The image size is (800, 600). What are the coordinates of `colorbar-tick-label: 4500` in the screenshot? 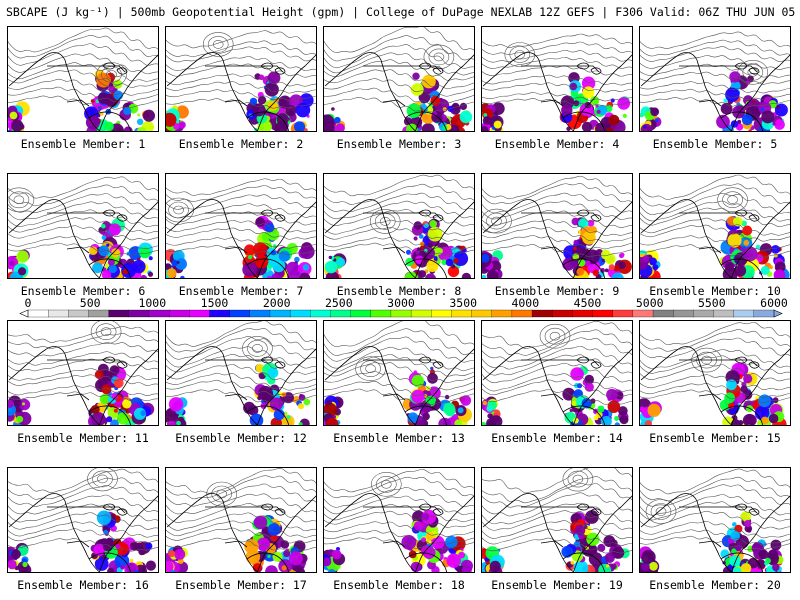 It's located at (588, 303).